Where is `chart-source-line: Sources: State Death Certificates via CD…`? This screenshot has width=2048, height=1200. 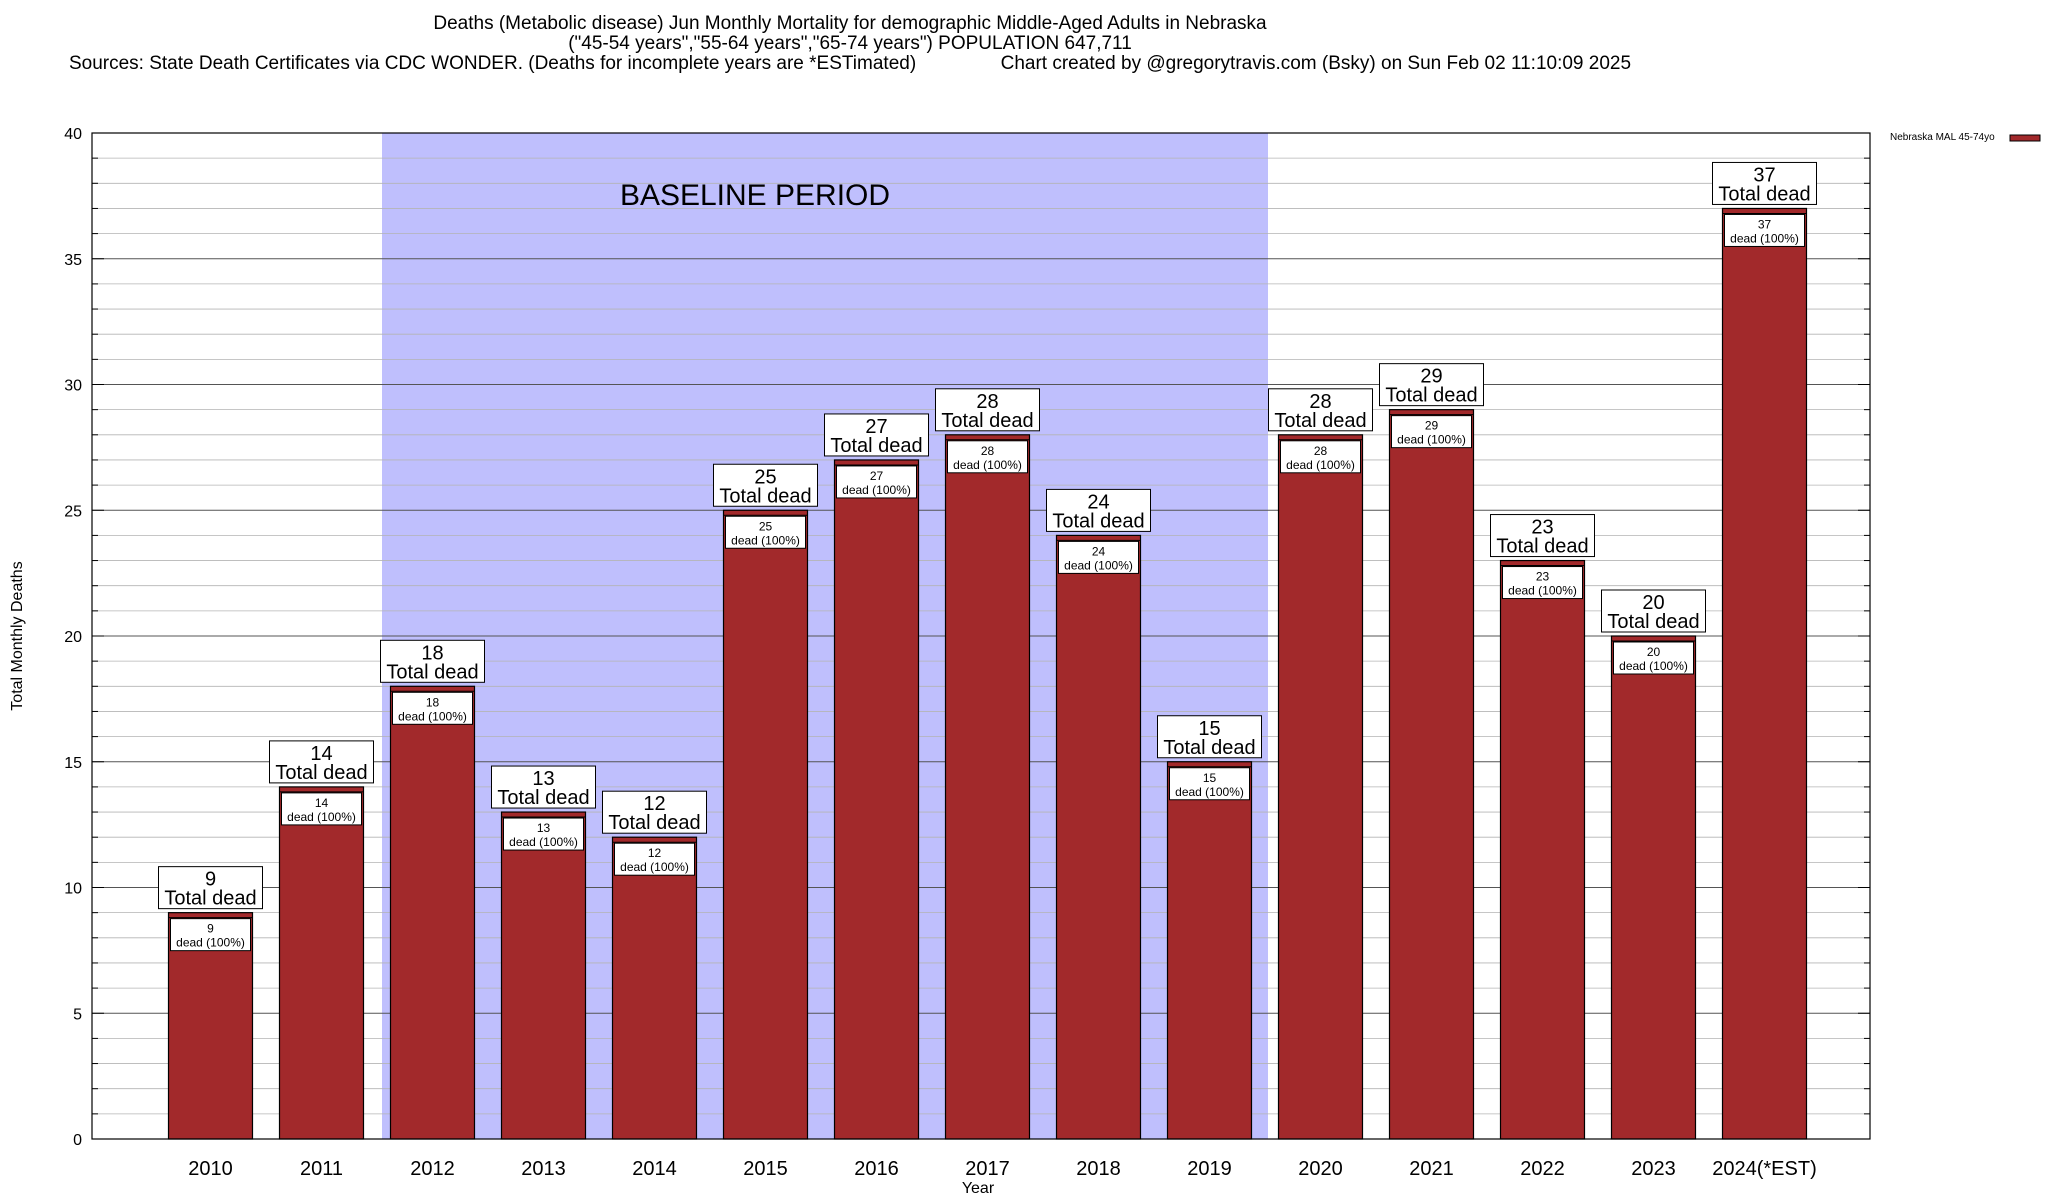 chart-source-line: Sources: State Death Certificates via CD… is located at coordinates (850, 63).